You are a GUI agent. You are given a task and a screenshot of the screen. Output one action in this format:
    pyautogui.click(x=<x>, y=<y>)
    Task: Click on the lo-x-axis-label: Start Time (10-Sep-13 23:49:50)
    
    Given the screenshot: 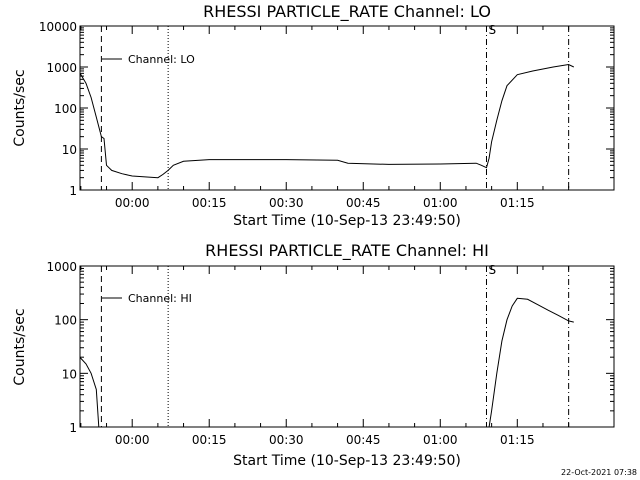 What is the action you would take?
    pyautogui.click(x=347, y=221)
    